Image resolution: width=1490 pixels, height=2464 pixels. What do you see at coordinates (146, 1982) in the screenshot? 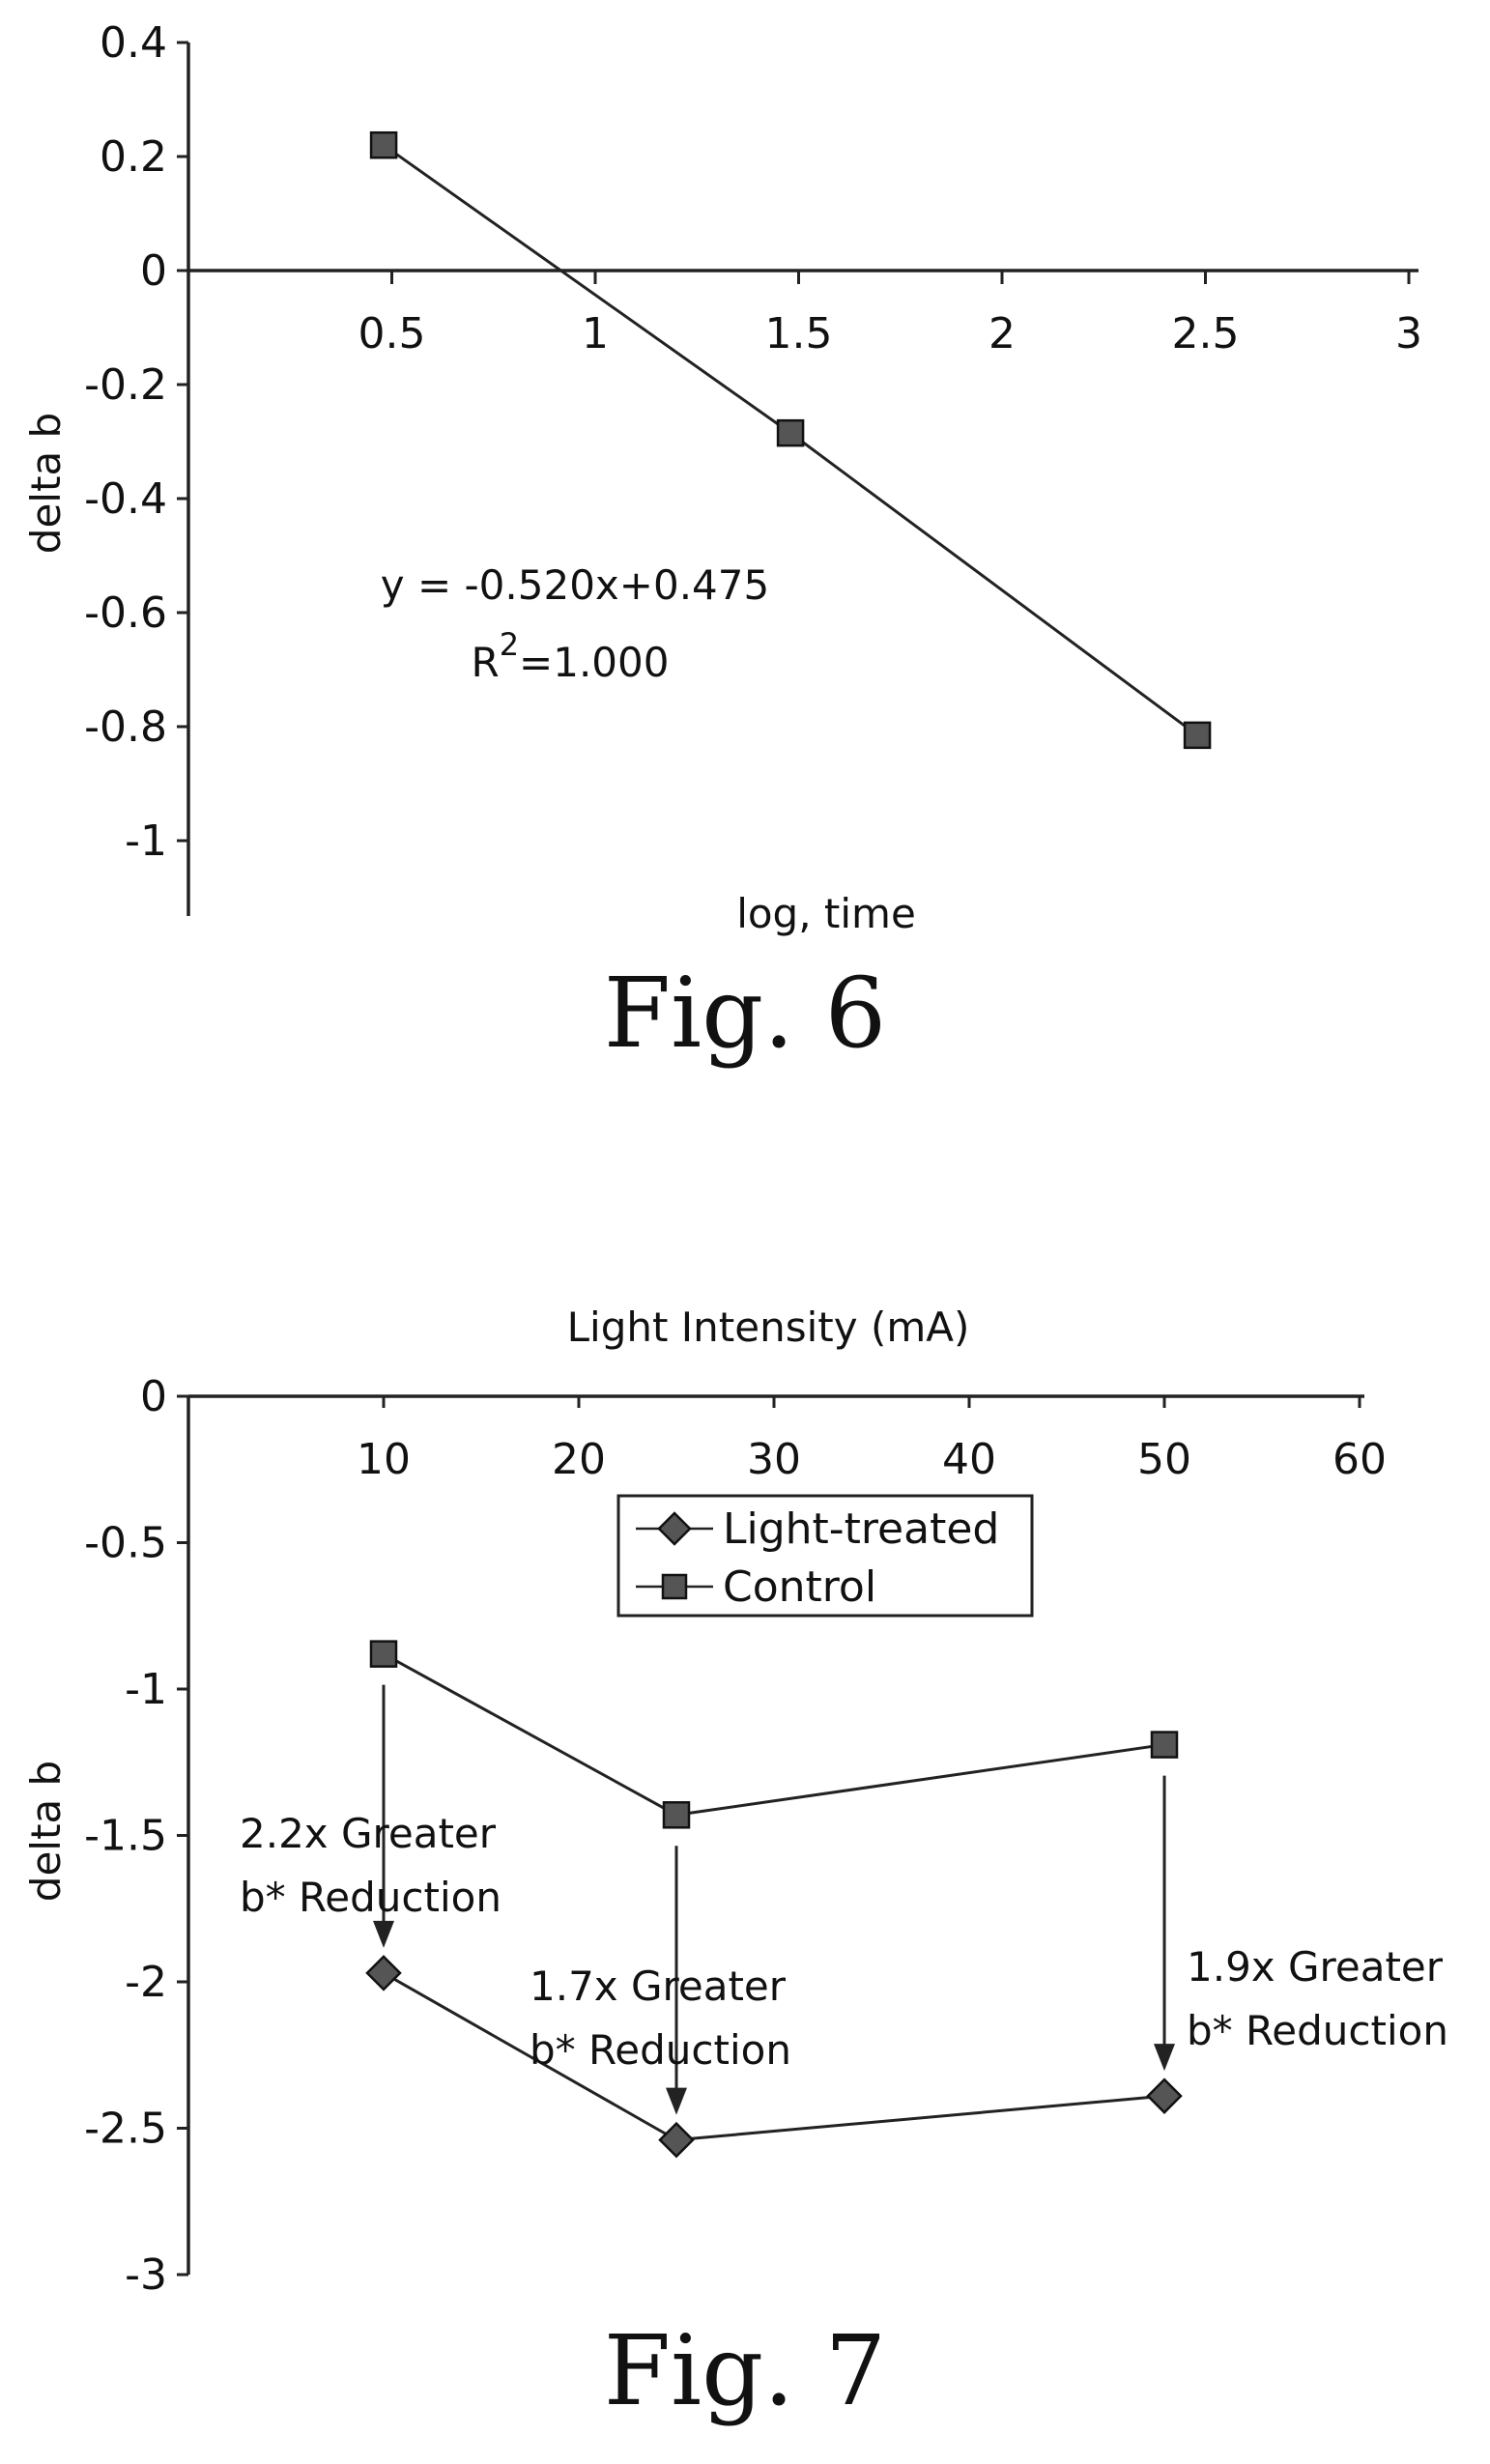
I see `fig7-y-tick-label: -2` at bounding box center [146, 1982].